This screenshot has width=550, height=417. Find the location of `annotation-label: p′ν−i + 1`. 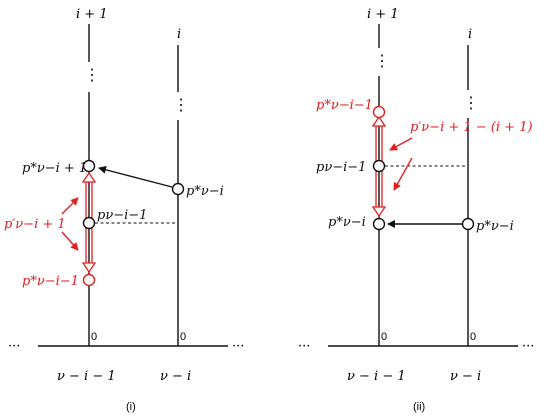

annotation-label: p′ν−i + 1 is located at coordinates (35, 224).